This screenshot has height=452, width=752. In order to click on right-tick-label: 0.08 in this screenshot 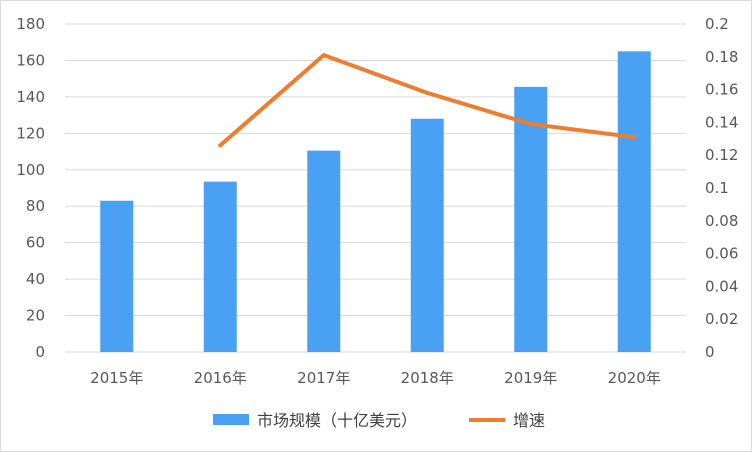, I will do `click(721, 221)`.